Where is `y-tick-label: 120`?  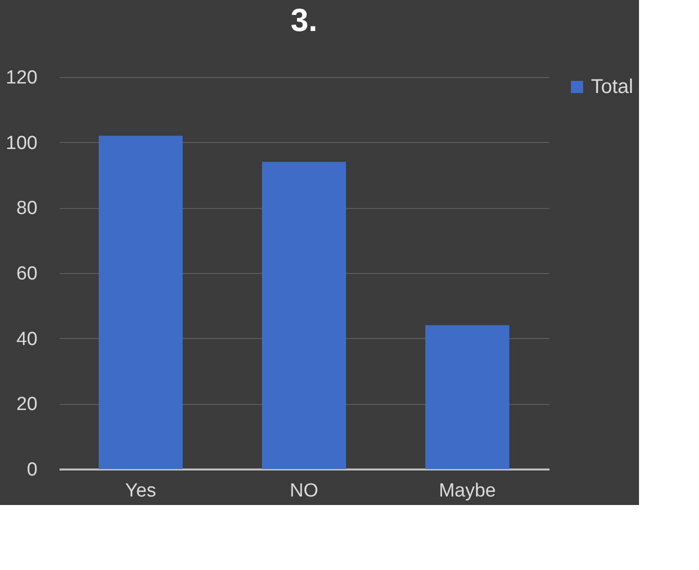
y-tick-label: 120 is located at coordinates (22, 78).